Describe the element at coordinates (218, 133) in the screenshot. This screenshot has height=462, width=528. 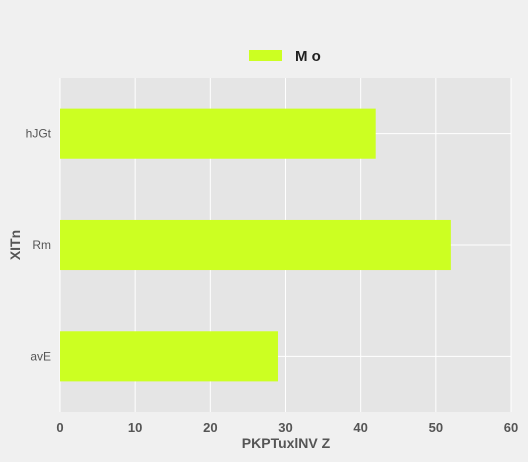
I see `bar-hJGt` at that location.